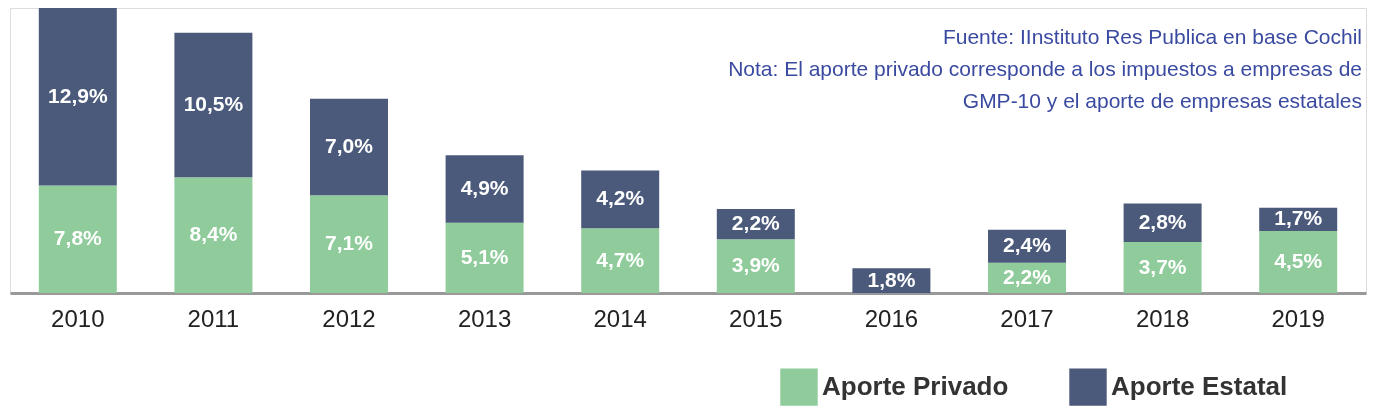  I want to click on data-label: 10,5%, so click(213, 104).